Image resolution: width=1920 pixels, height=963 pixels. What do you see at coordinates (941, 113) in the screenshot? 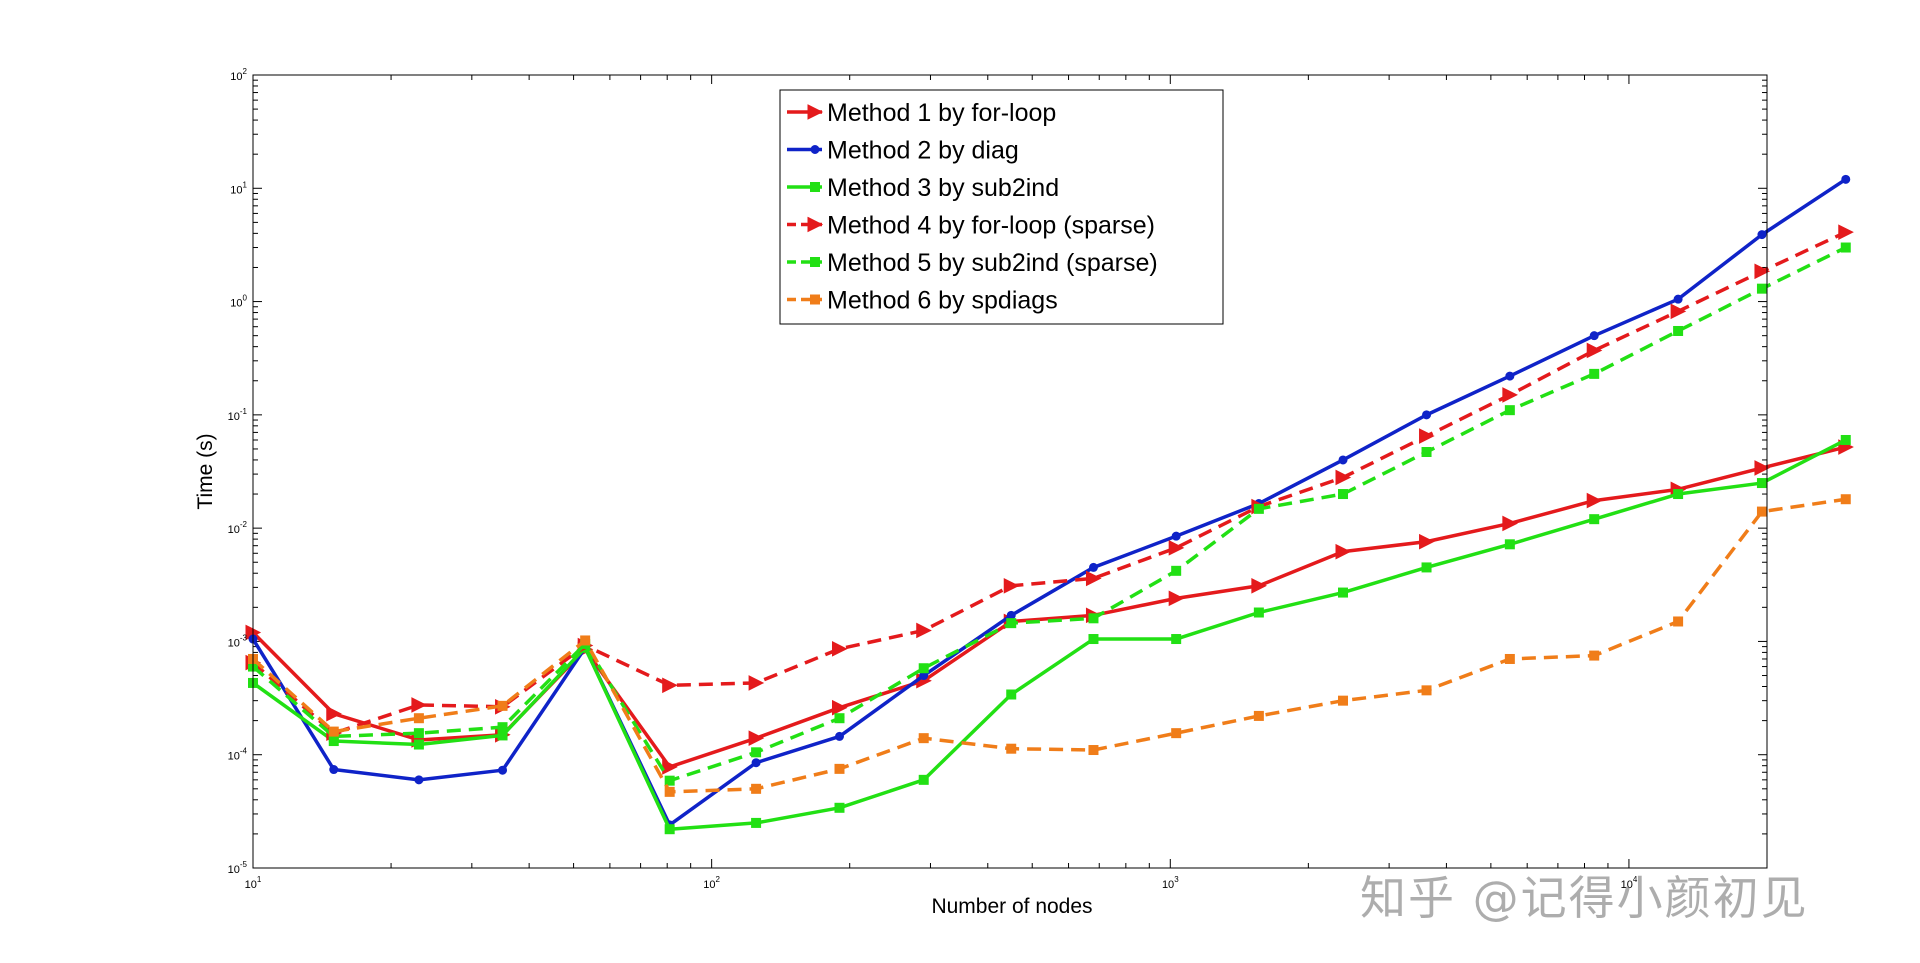
I see `legend-label: Method 1 by for-loop` at bounding box center [941, 113].